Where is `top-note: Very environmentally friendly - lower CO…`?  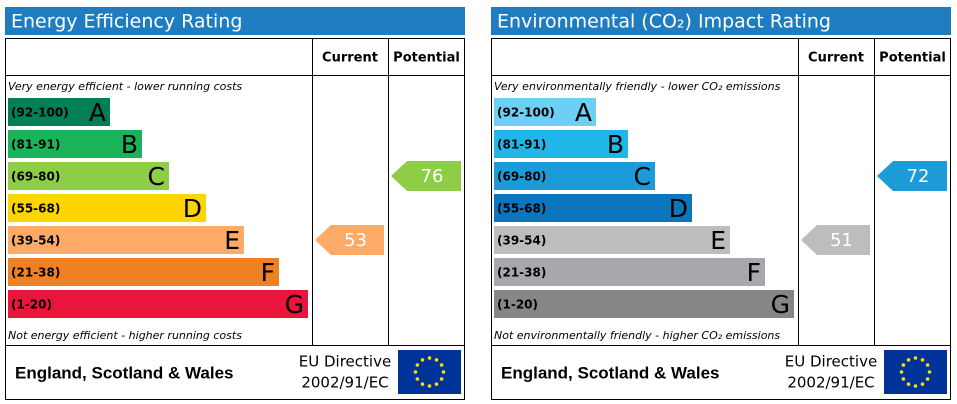
top-note: Very environmentally friendly - lower CO… is located at coordinates (637, 86).